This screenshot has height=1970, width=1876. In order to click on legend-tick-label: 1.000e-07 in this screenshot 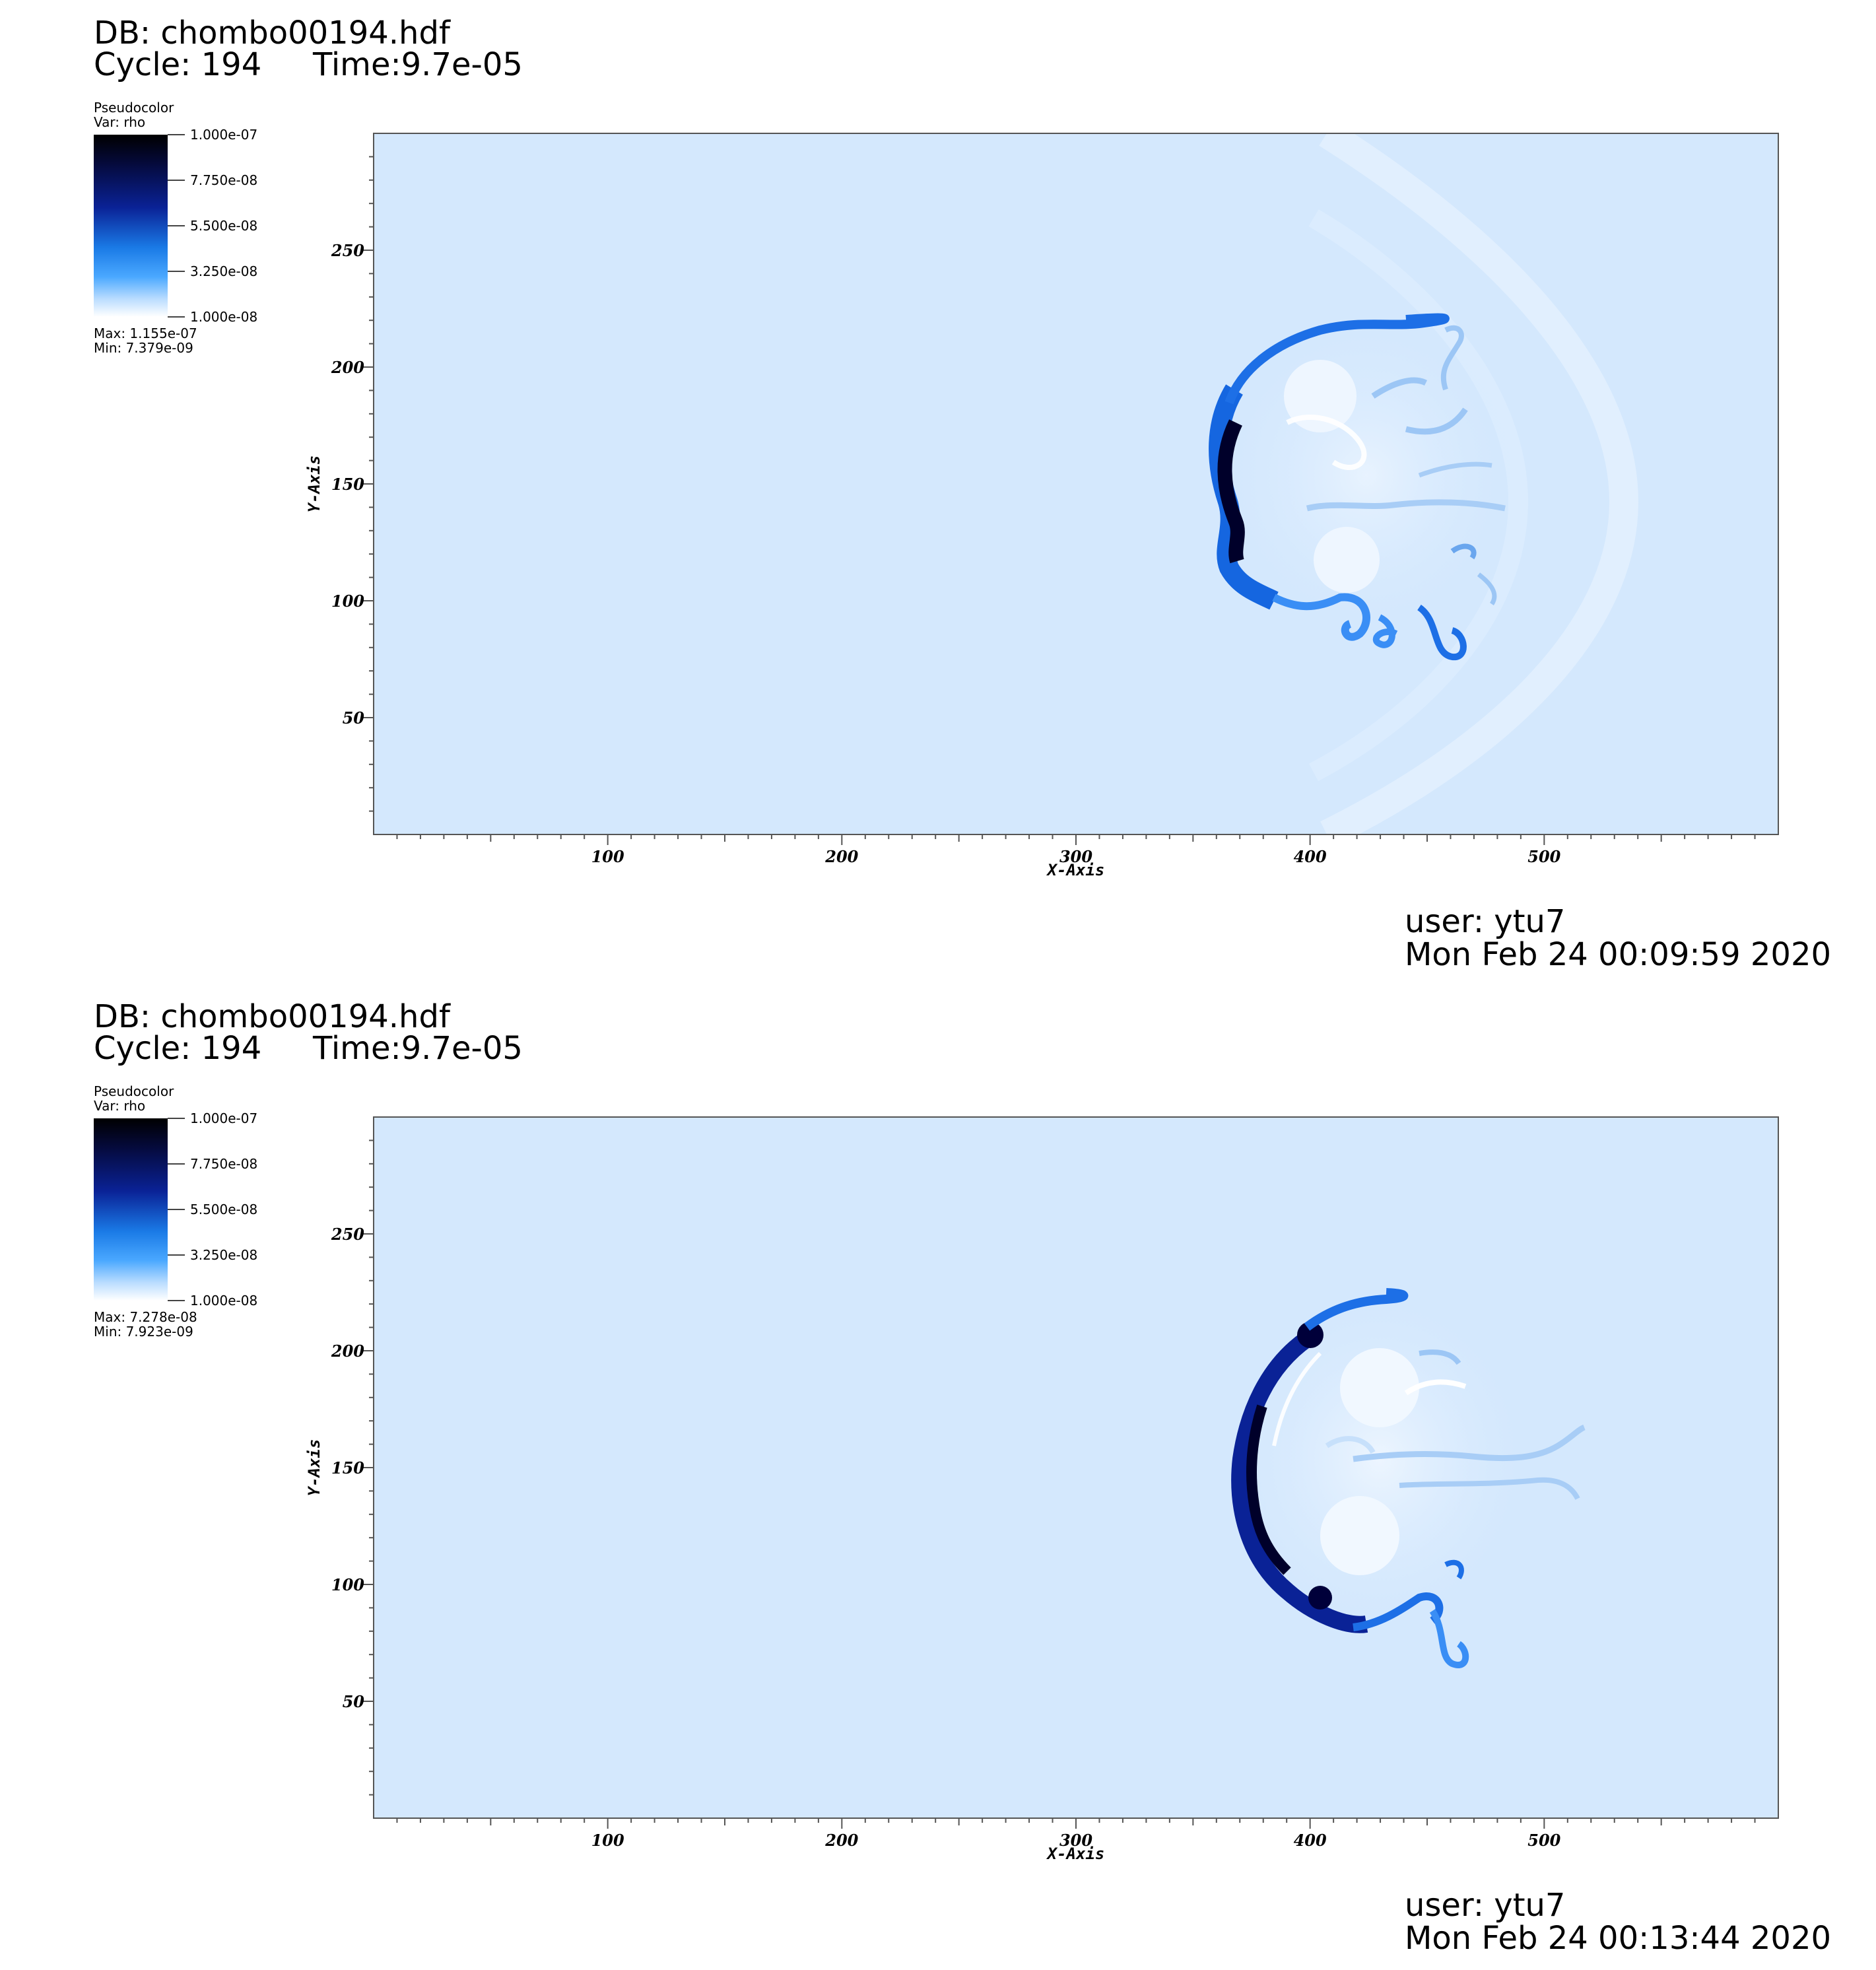, I will do `click(224, 135)`.